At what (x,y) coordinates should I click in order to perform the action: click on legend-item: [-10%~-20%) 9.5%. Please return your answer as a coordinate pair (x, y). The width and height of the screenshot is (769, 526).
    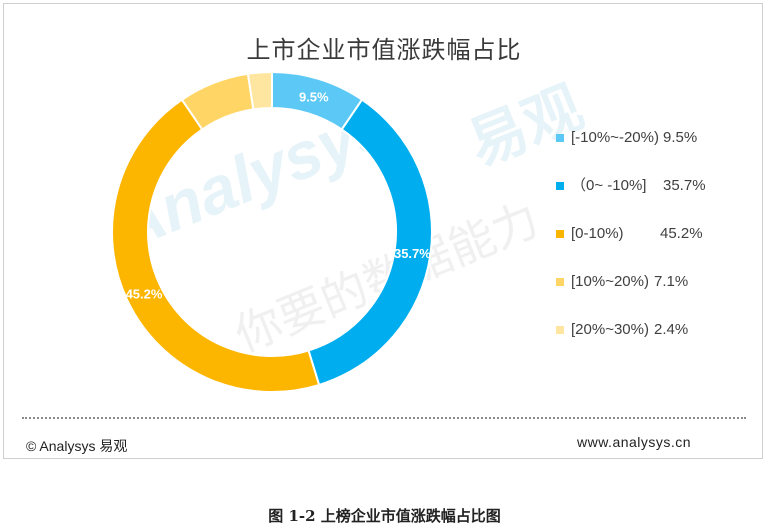
    Looking at the image, I should click on (656, 145).